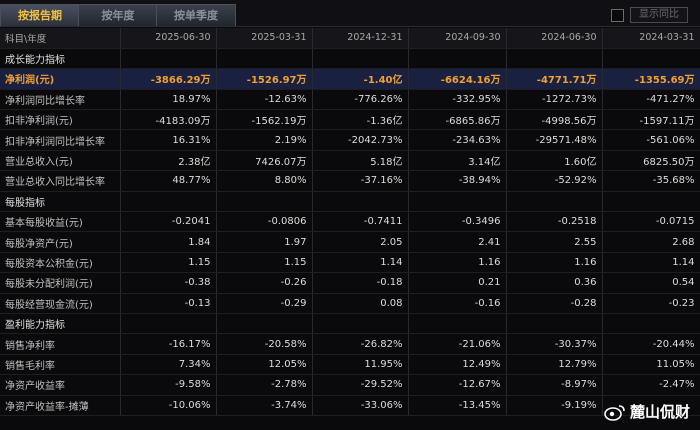  I want to click on yoy-label: 显示同比, so click(659, 15).